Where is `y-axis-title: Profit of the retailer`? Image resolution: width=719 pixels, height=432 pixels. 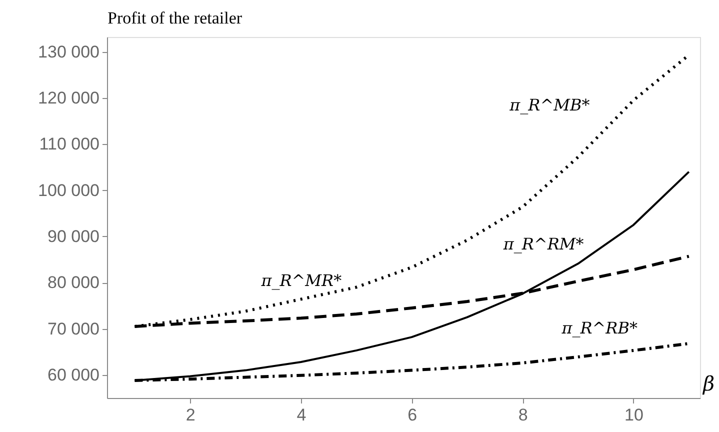
y-axis-title: Profit of the retailer is located at coordinates (175, 18).